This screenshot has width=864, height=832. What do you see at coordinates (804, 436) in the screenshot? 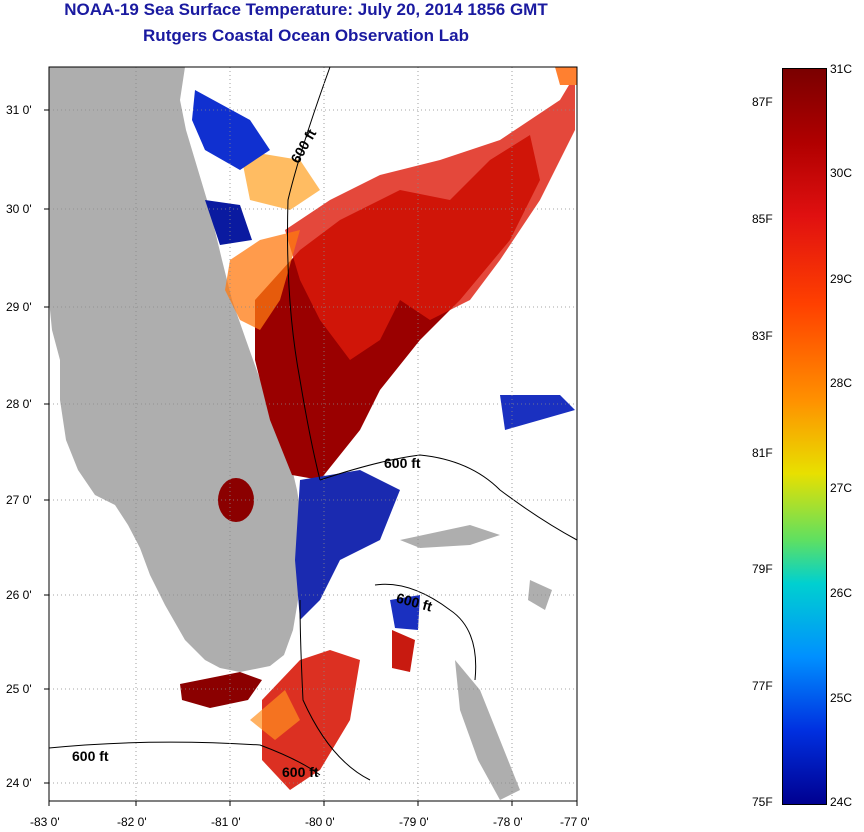
I see `temperature-colorbar` at bounding box center [804, 436].